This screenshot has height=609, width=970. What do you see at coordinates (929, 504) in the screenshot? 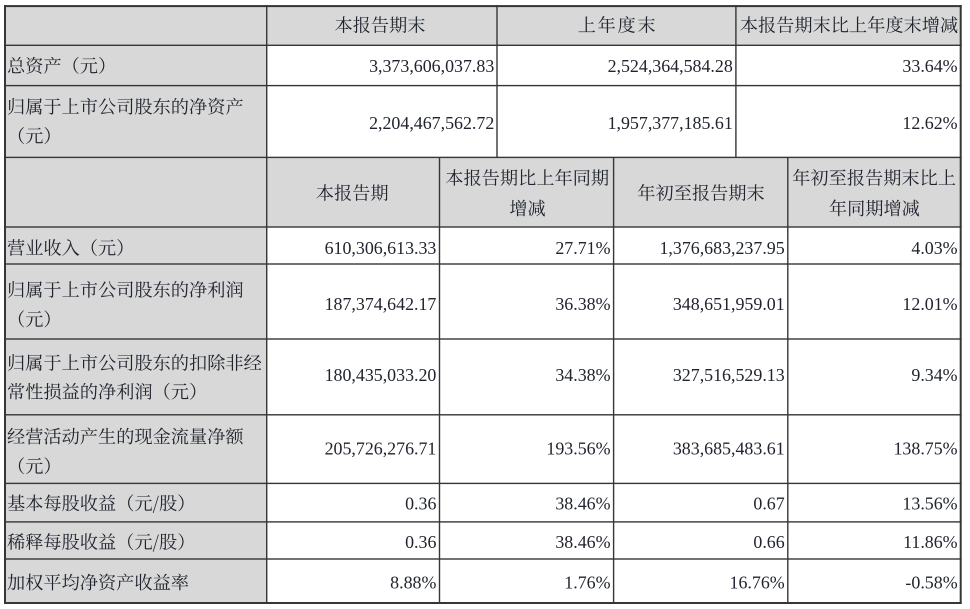
I see `svg-text: 13.56%` at bounding box center [929, 504].